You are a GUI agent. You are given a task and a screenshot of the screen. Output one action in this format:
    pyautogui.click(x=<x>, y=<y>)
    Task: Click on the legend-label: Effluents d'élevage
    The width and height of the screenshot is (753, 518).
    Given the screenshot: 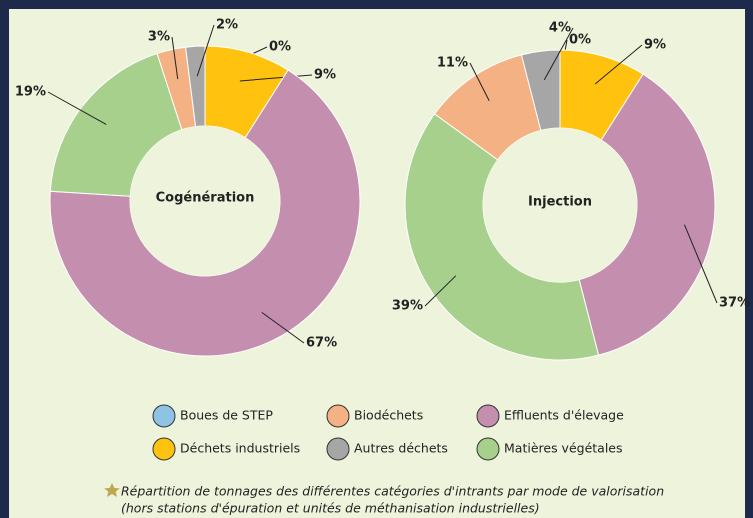 What is the action you would take?
    pyautogui.click(x=564, y=415)
    